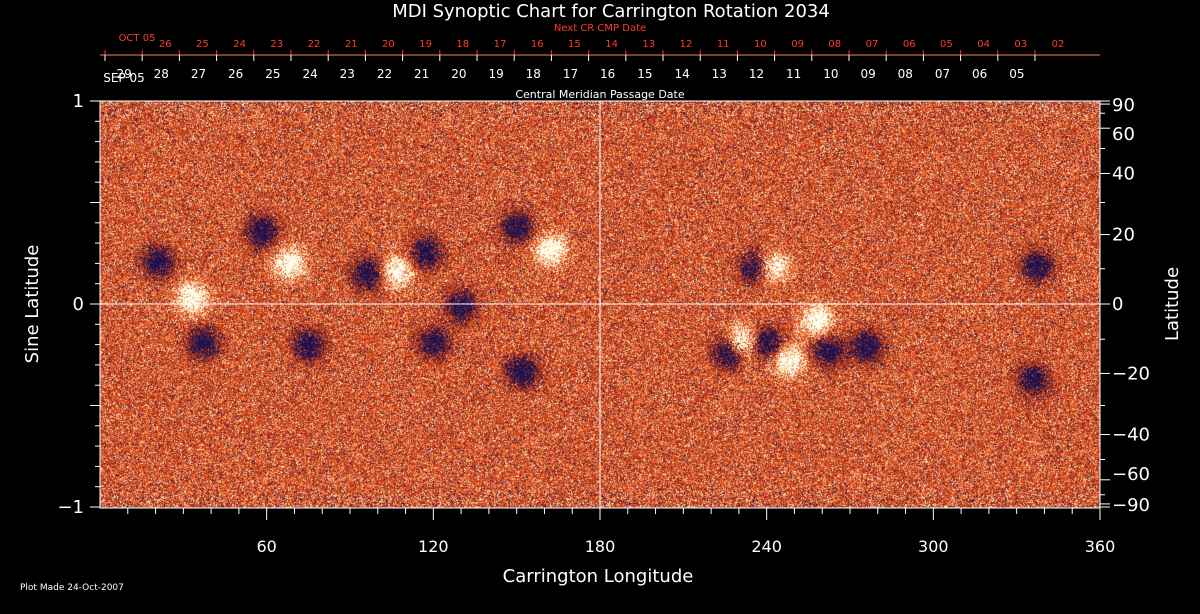 This screenshot has width=1200, height=614. What do you see at coordinates (70, 507) in the screenshot?
I see `y-left-tick-label: −1` at bounding box center [70, 507].